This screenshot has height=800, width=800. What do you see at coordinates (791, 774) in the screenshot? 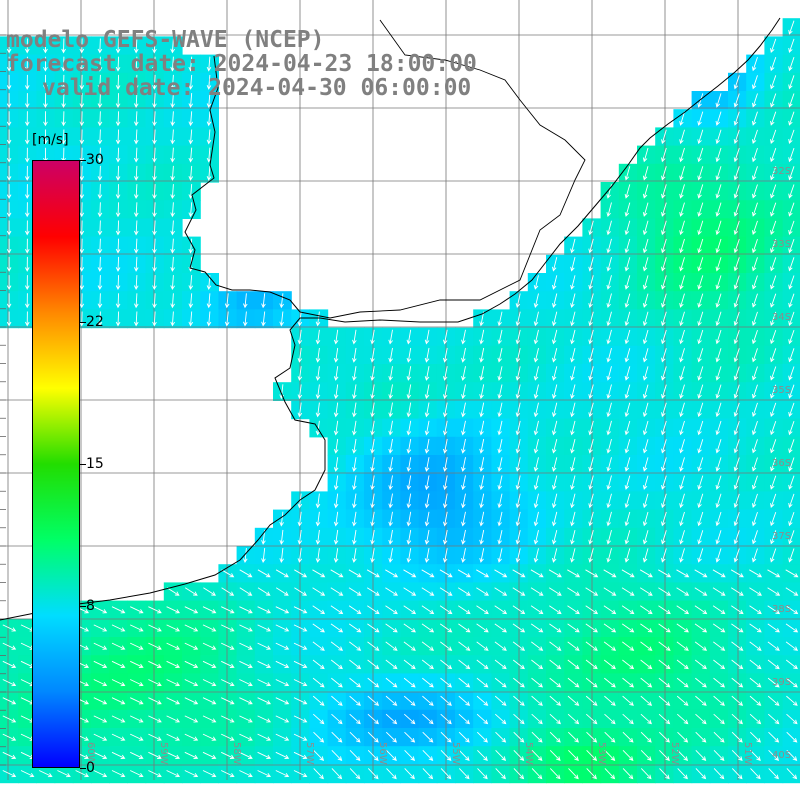
I see `speed-cell` at bounding box center [791, 774].